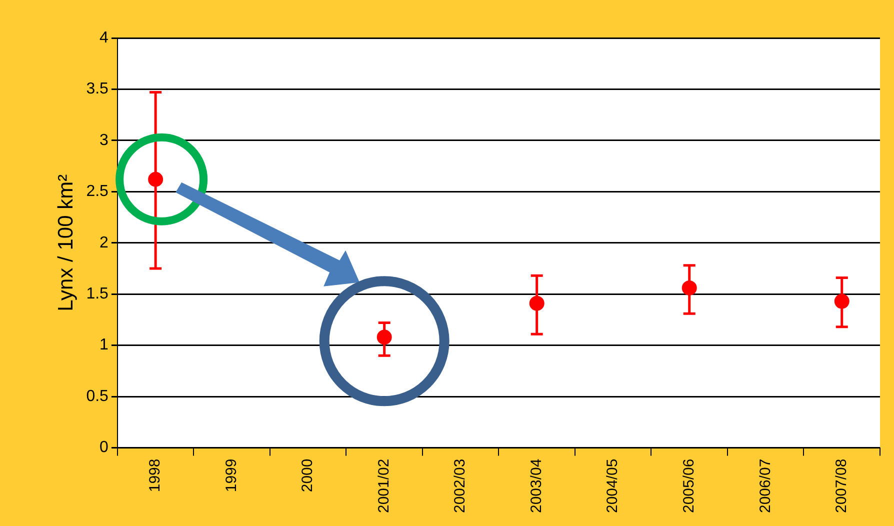  Describe the element at coordinates (613, 486) in the screenshot. I see `x-tick-label: 2004/05` at that location.